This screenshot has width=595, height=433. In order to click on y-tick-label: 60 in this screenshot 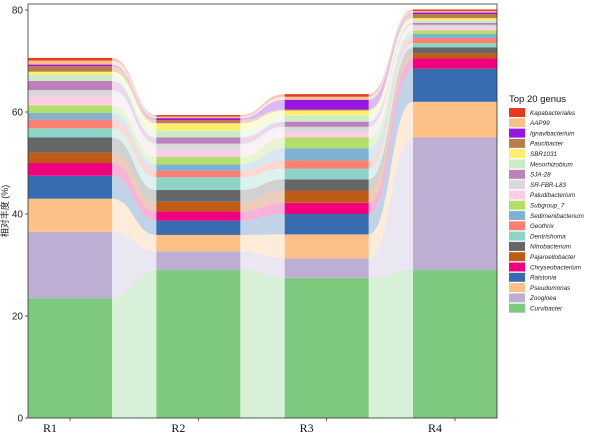, I will do `click(18, 113)`.